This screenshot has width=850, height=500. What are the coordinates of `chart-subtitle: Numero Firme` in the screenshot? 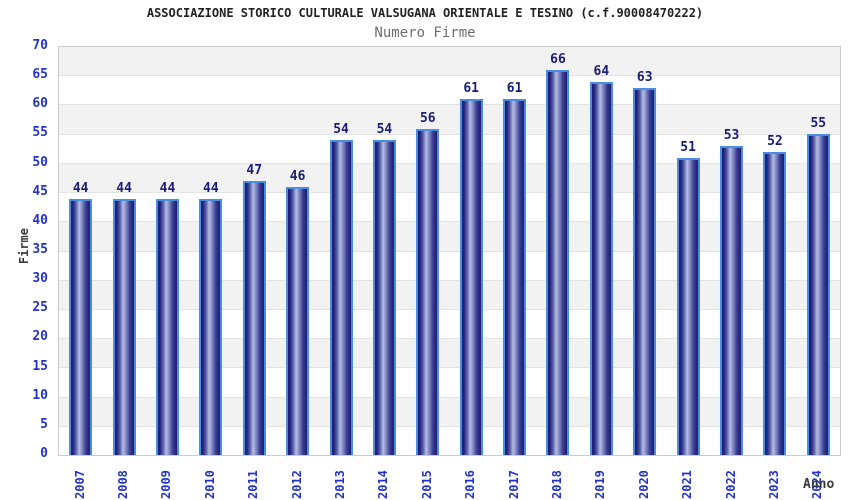 It's located at (425, 33).